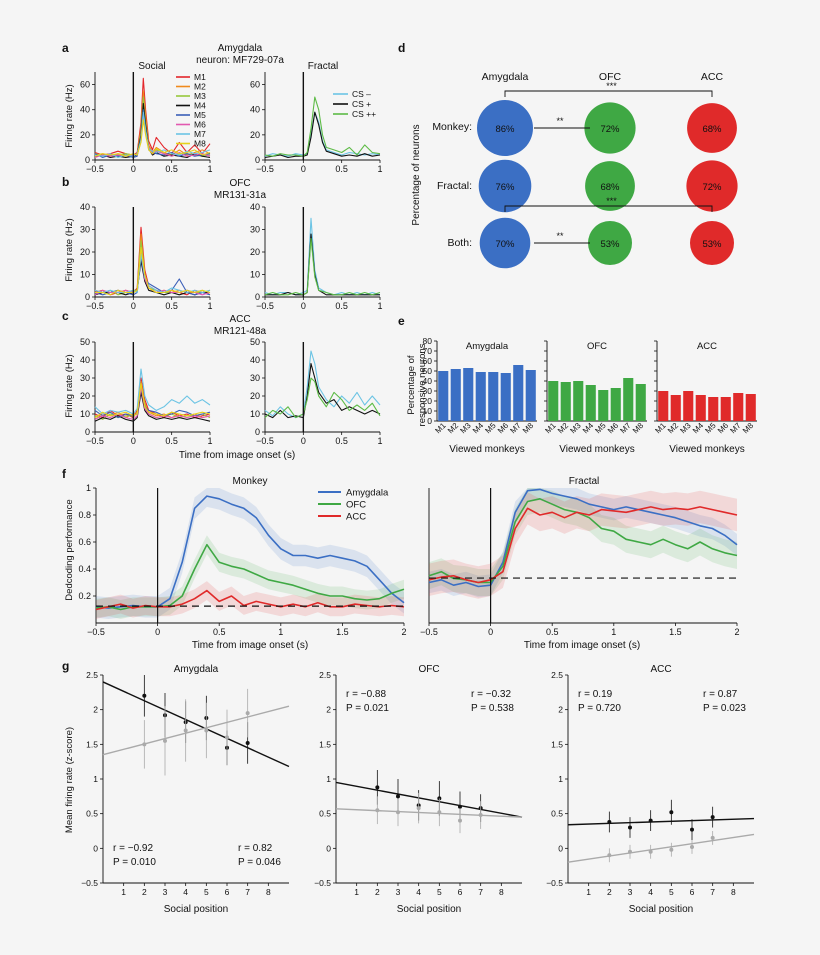  I want to click on panel-c-fractal-line-CS+, so click(322, 391).